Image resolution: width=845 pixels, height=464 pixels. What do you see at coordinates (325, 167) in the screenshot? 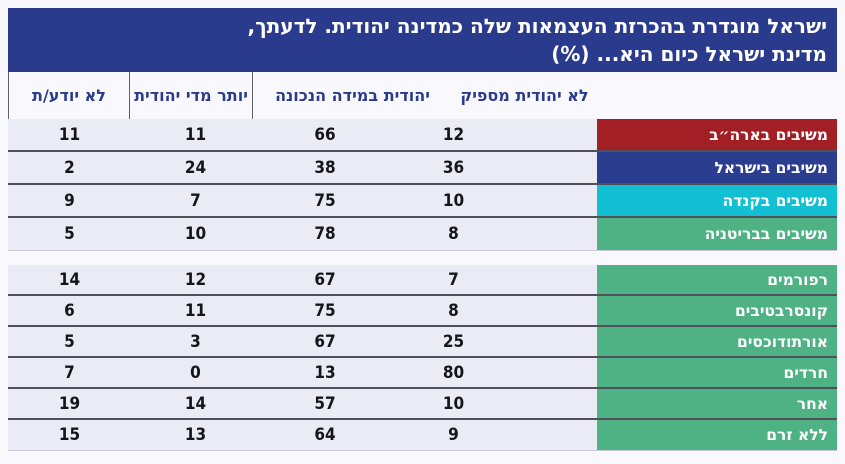
I see `value-cell: 38` at bounding box center [325, 167].